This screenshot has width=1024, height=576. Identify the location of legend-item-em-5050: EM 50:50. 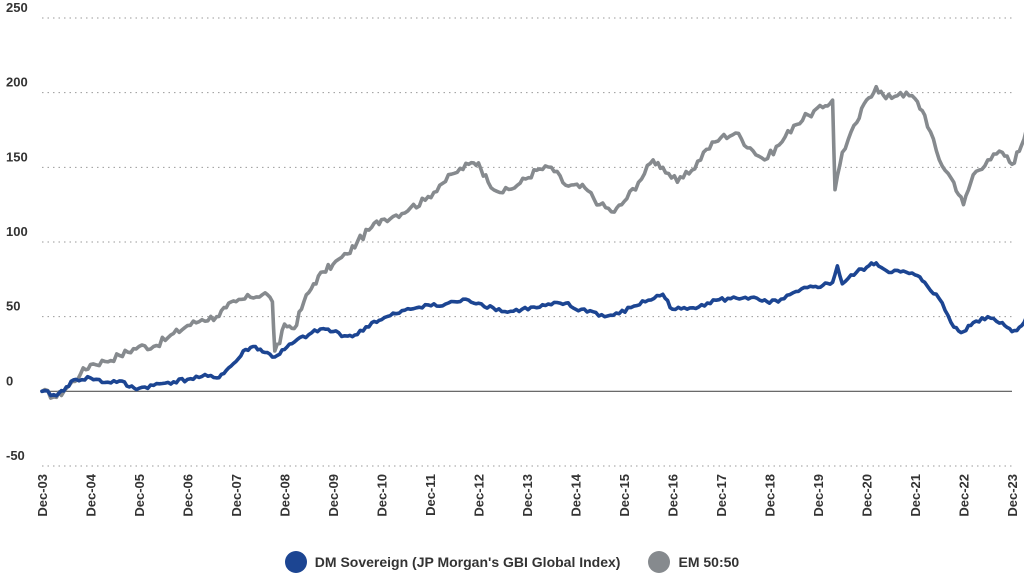
(693, 562).